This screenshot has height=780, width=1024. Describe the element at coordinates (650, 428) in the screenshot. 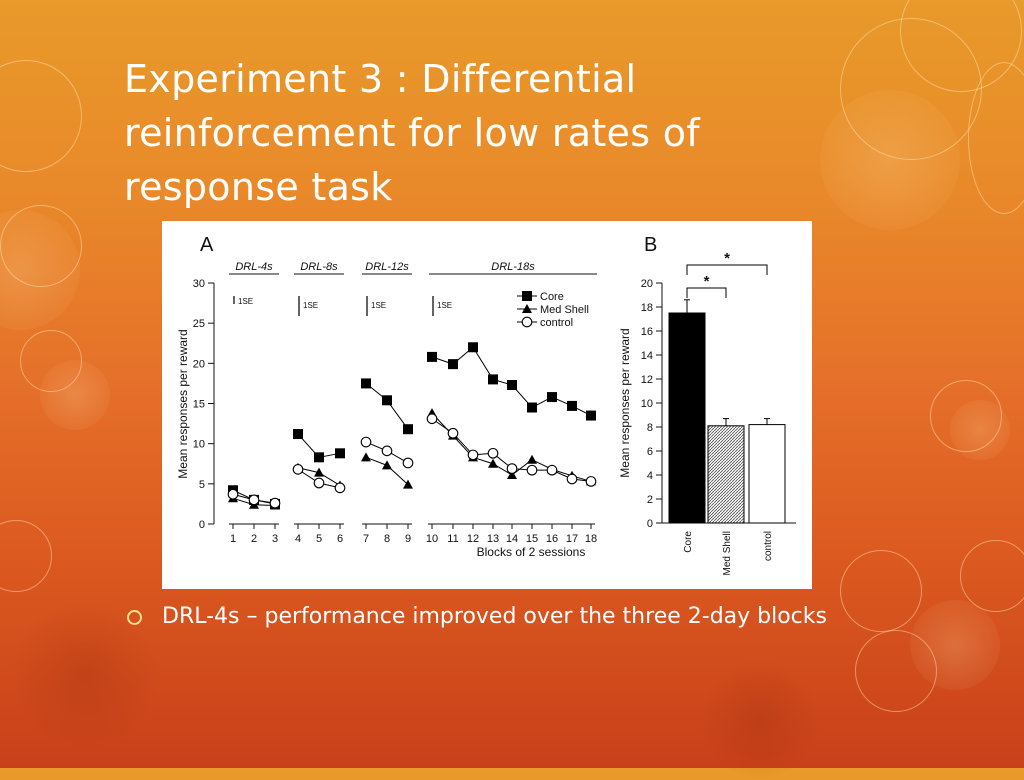

I see `y-tick-label: 8` at that location.